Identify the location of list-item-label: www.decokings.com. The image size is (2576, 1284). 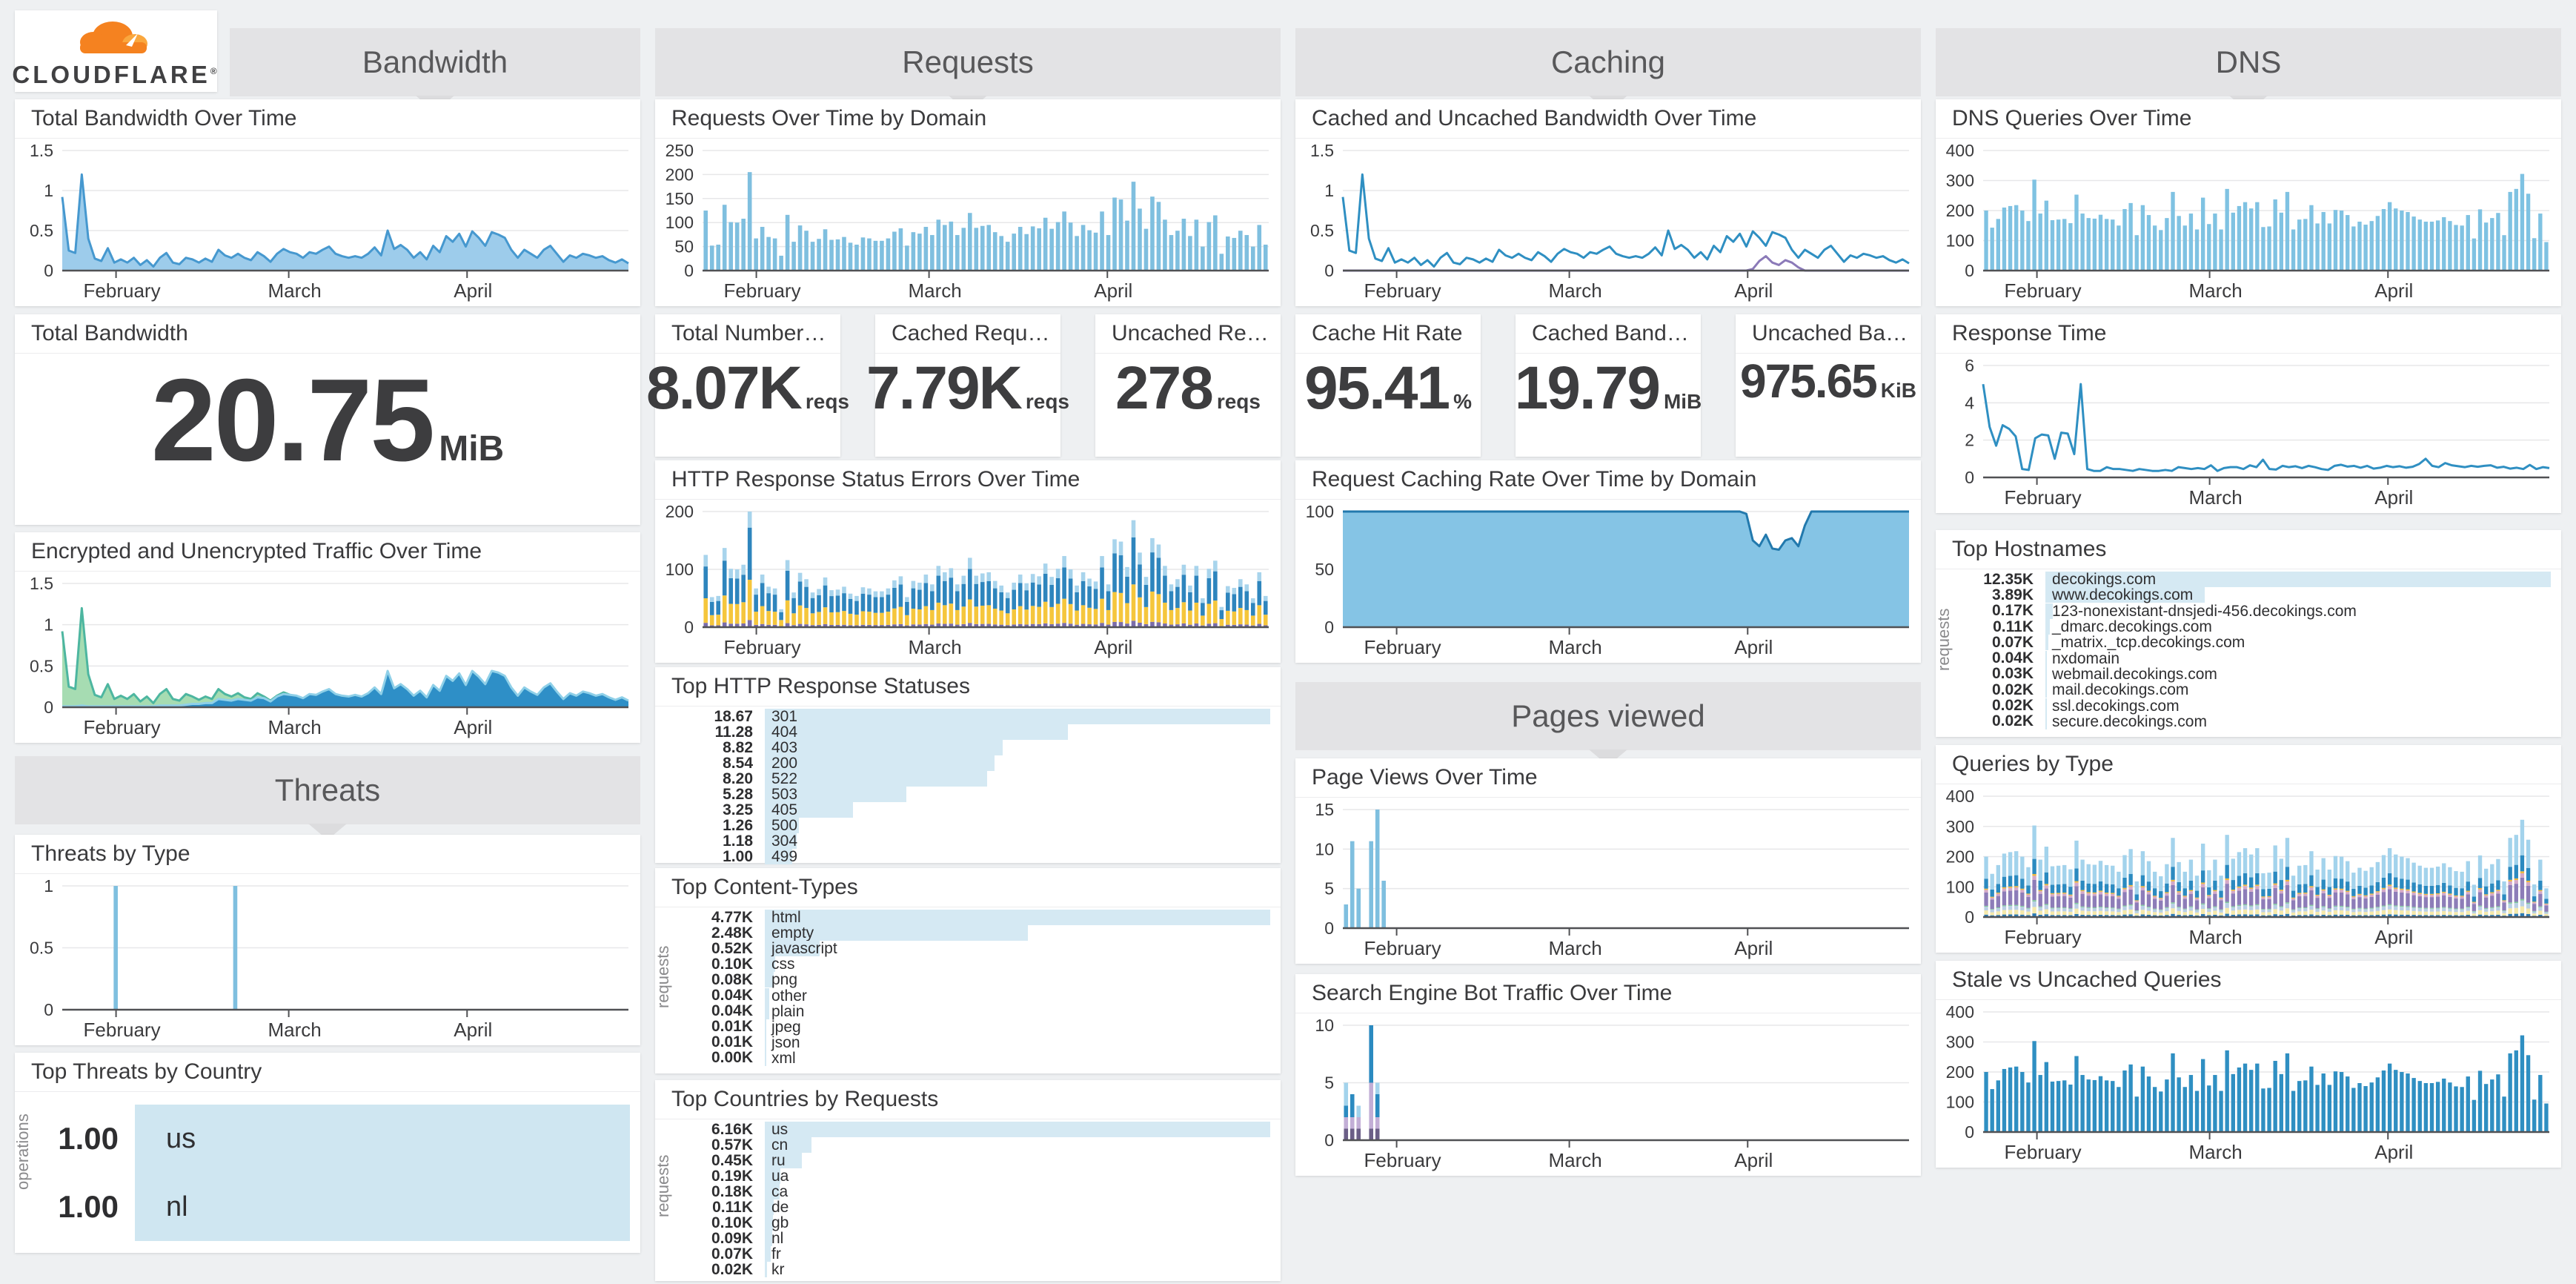
(2123, 595).